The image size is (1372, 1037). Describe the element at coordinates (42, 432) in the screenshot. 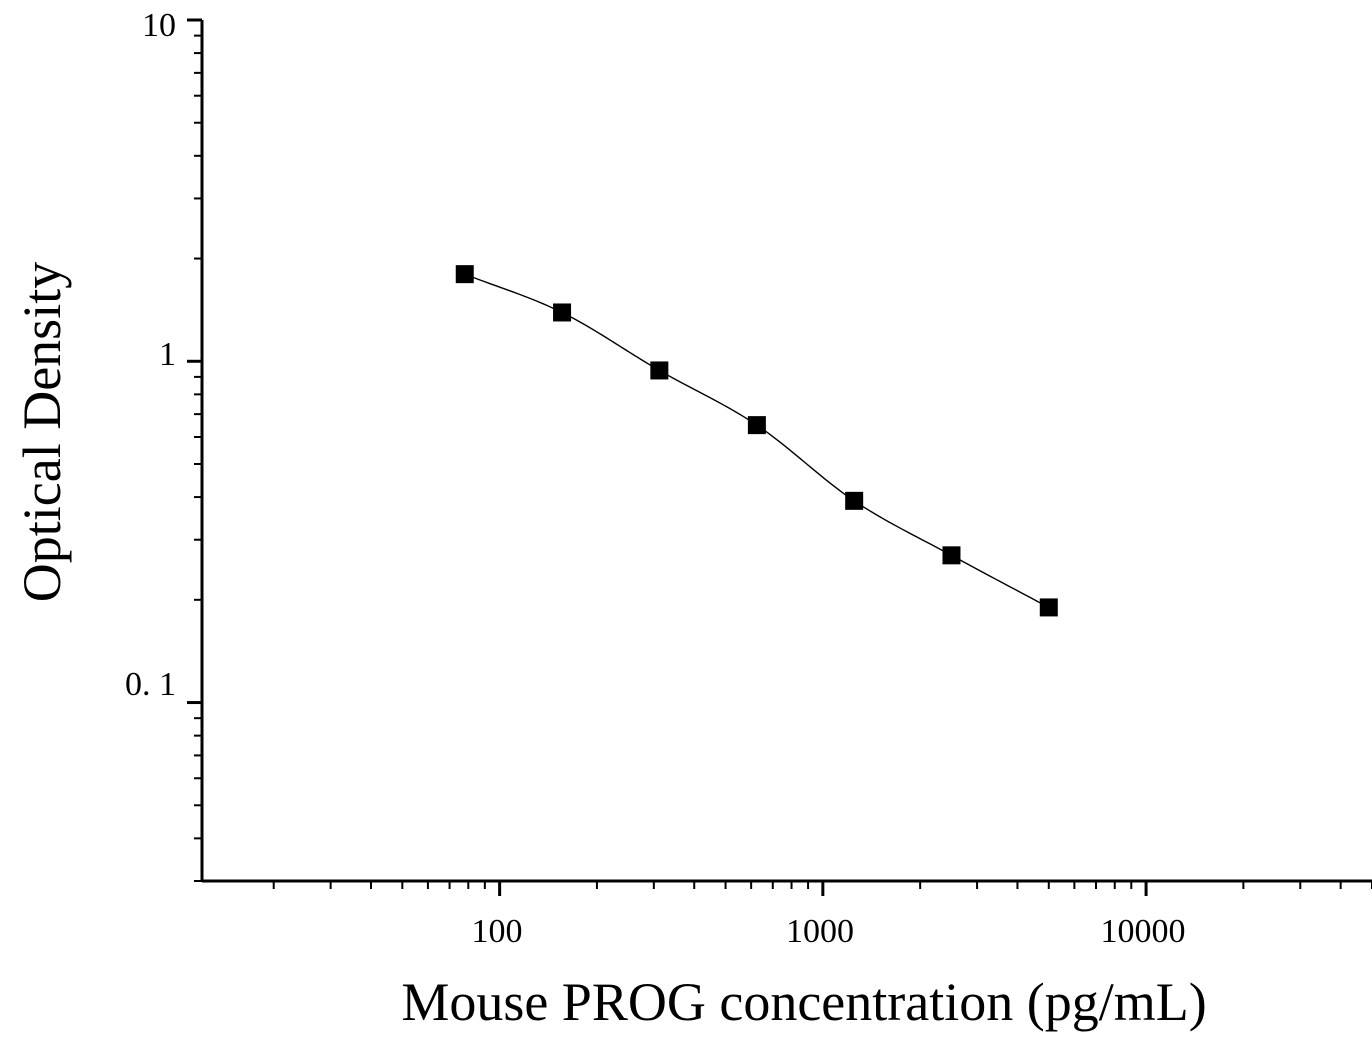

I see `y-axis-title: Optical Density` at that location.